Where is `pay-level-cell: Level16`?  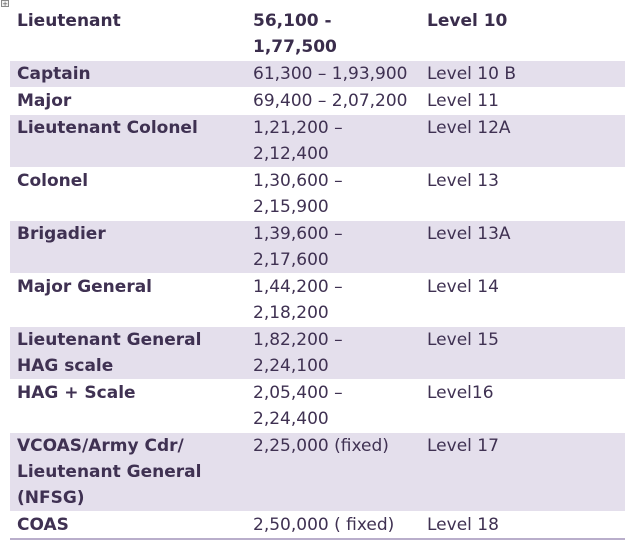
pay-level-cell: Level16 is located at coordinates (522, 406).